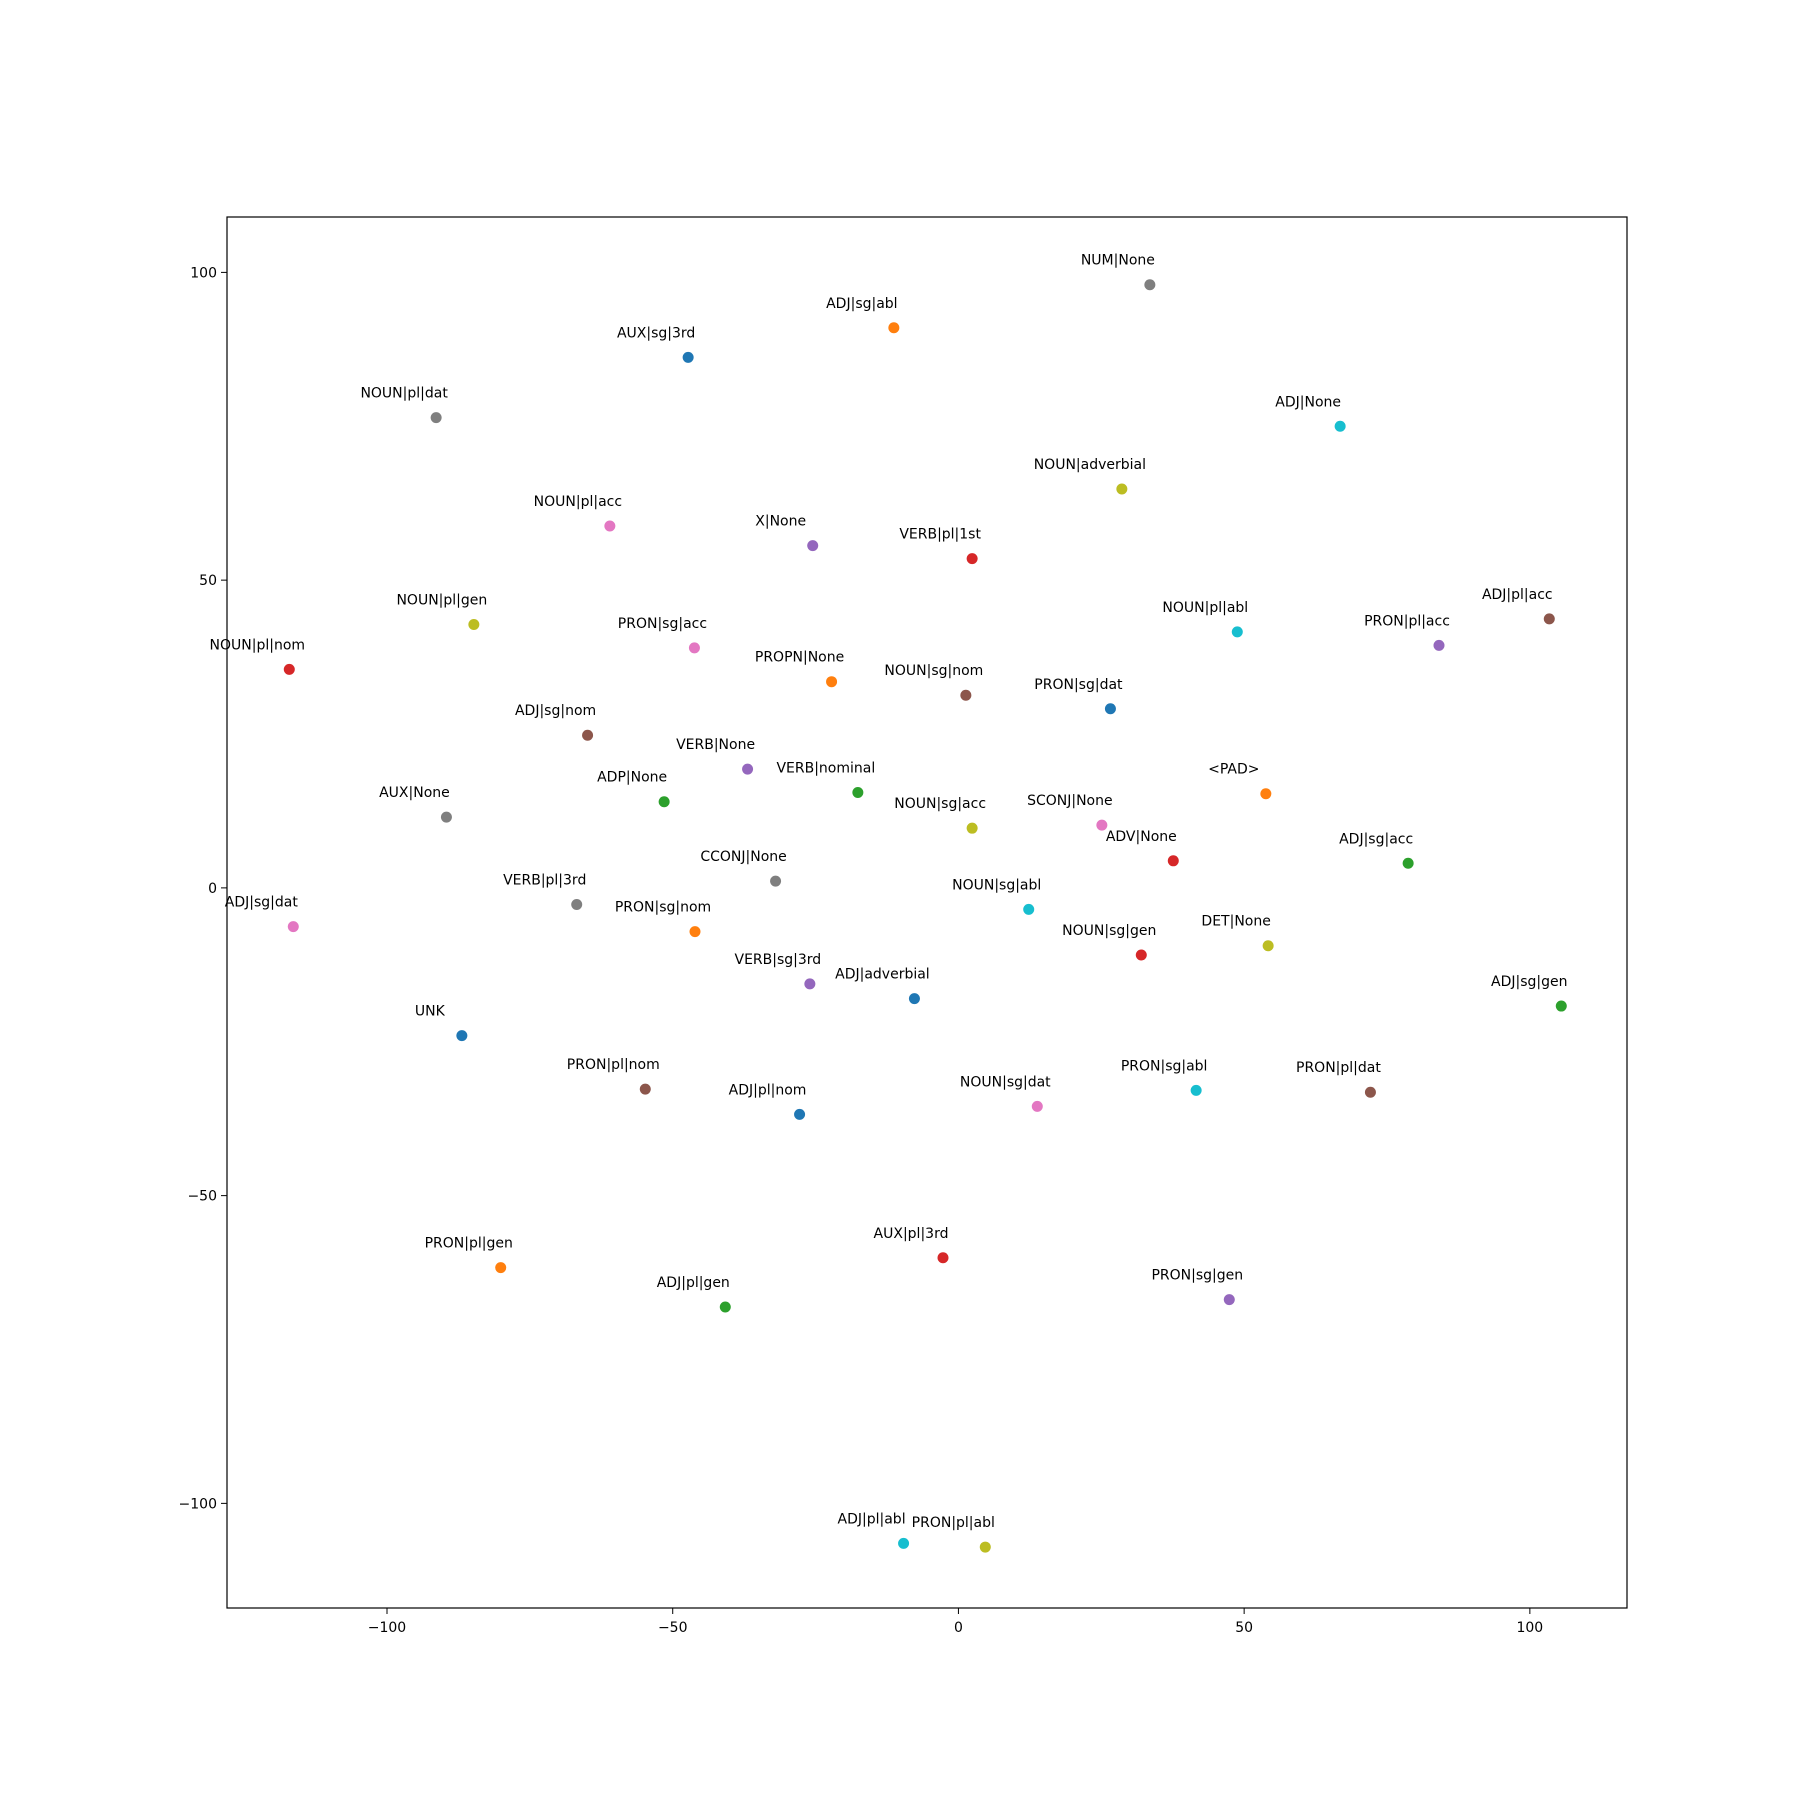 The image size is (1800, 1800). What do you see at coordinates (258, 645) in the screenshot?
I see `point-label: NOUN|pl|nom` at bounding box center [258, 645].